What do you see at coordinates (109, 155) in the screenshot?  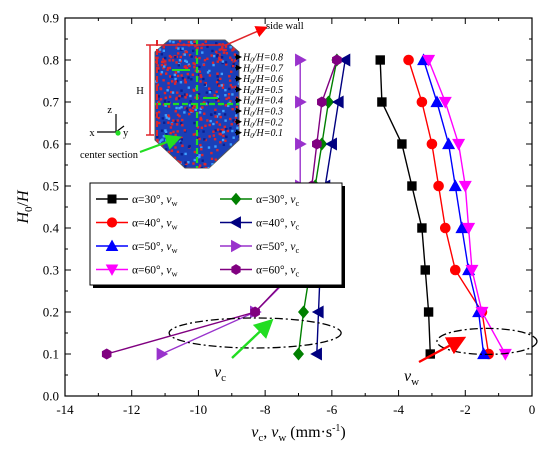 I see `center-section-label: center section` at bounding box center [109, 155].